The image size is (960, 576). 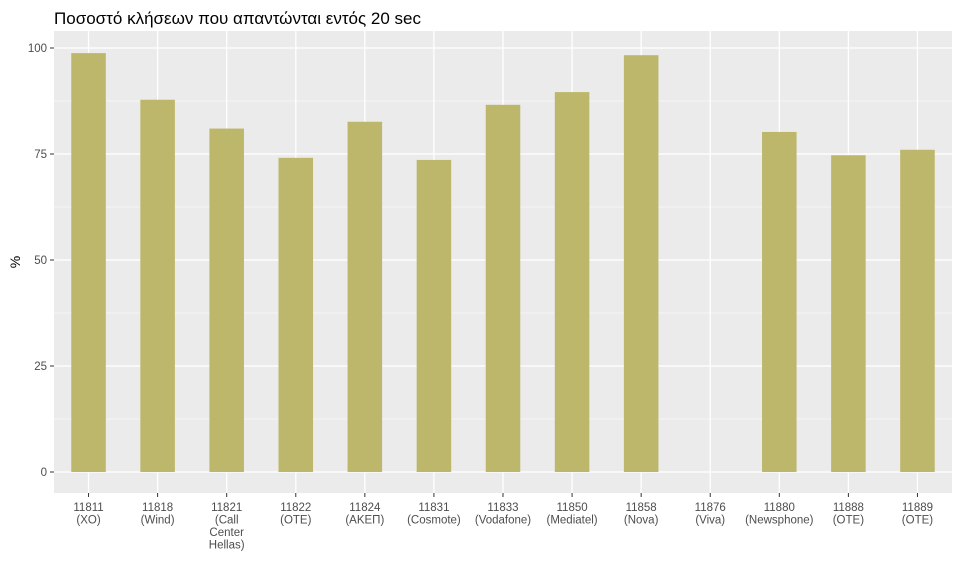 I want to click on x-tick-label: 11880 (Newsphone), so click(x=779, y=514).